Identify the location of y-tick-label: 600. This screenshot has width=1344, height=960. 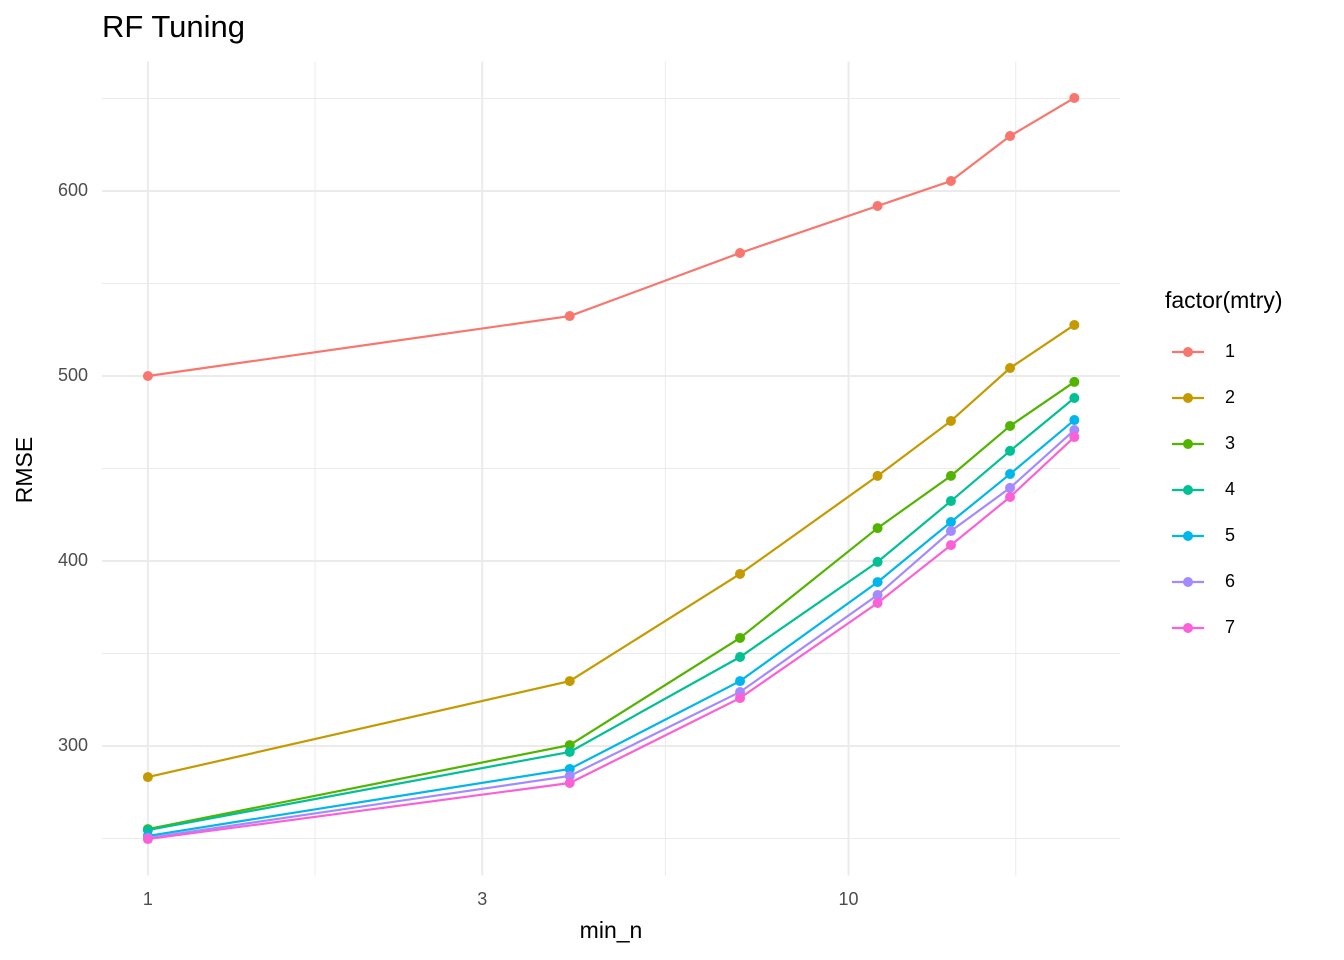
(73, 190).